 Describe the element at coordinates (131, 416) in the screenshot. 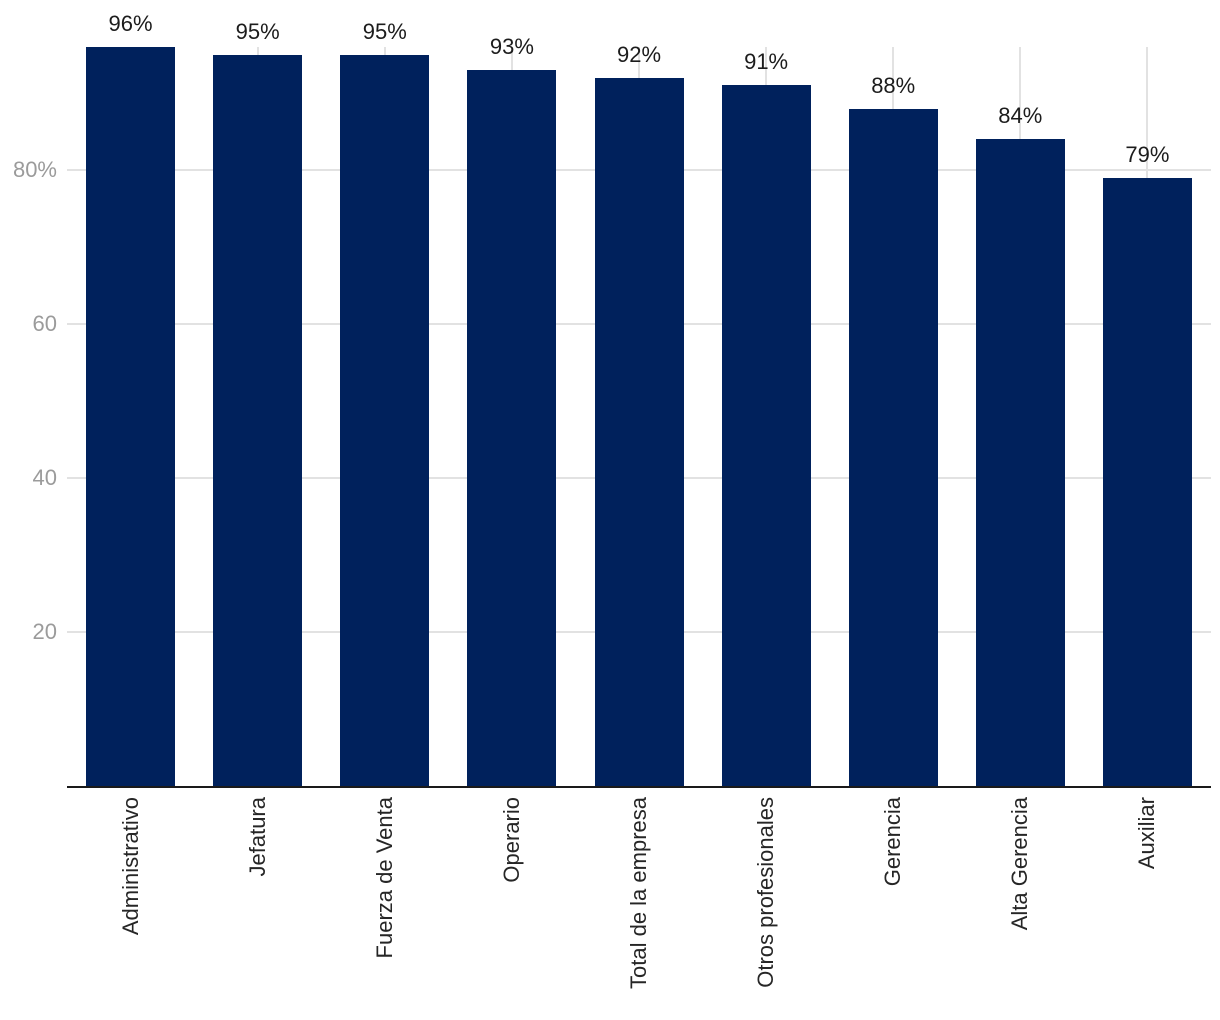

I see `bar-administrativo` at that location.